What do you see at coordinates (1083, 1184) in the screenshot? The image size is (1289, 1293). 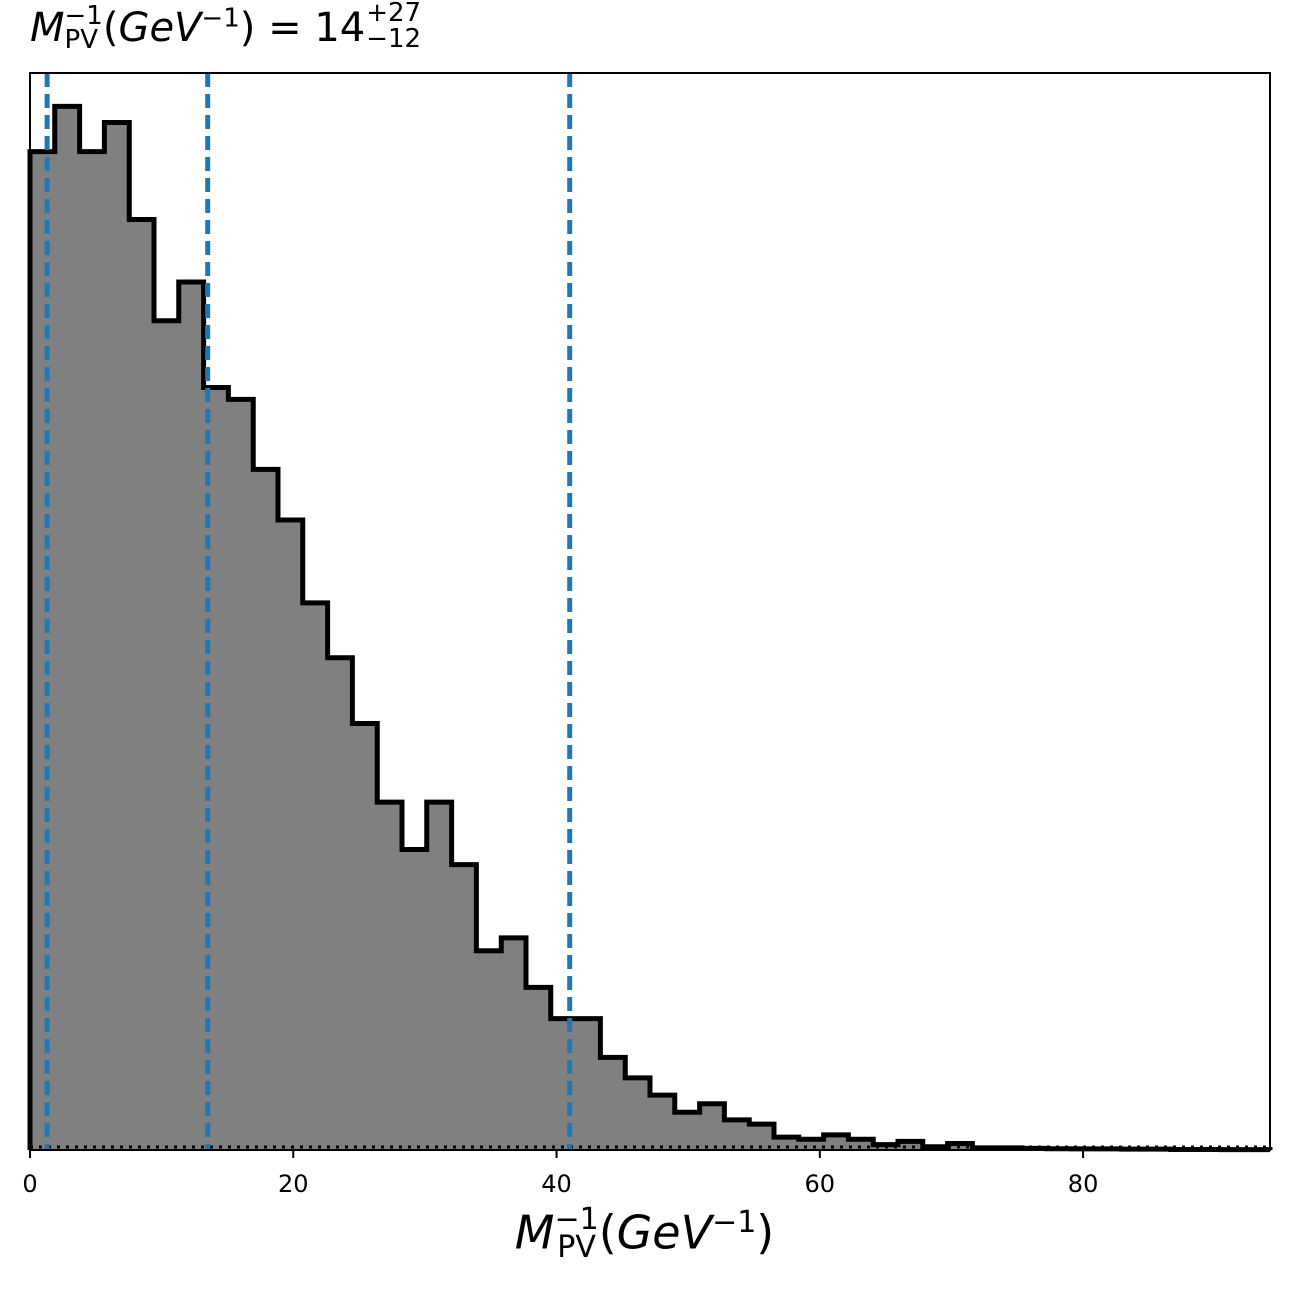 I see `x-tick-label: 80` at bounding box center [1083, 1184].